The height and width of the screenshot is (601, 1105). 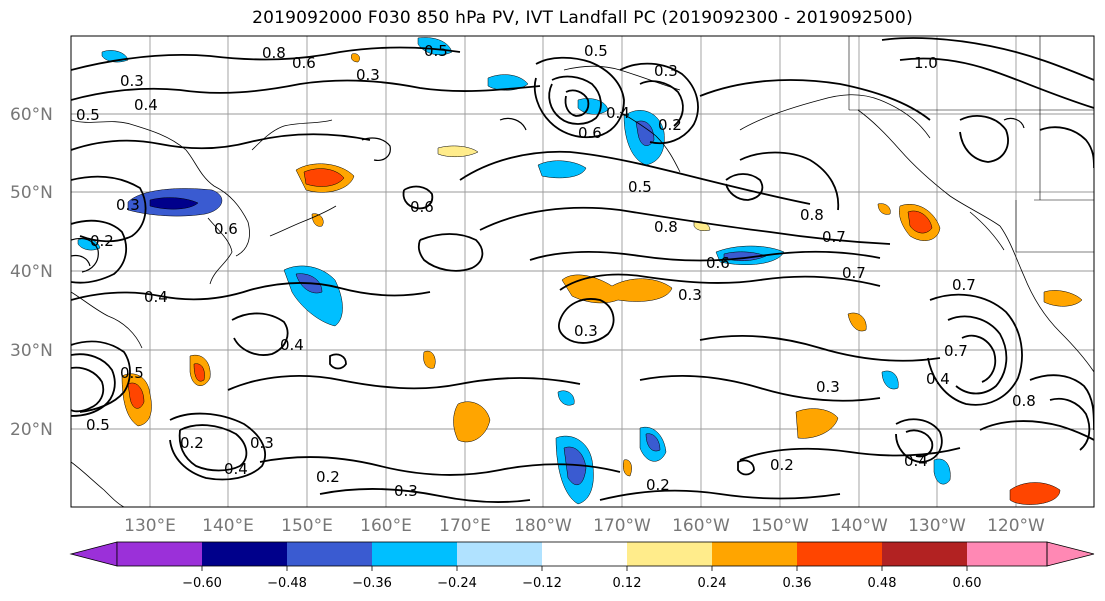 I want to click on lon-label: 180°W, so click(x=543, y=526).